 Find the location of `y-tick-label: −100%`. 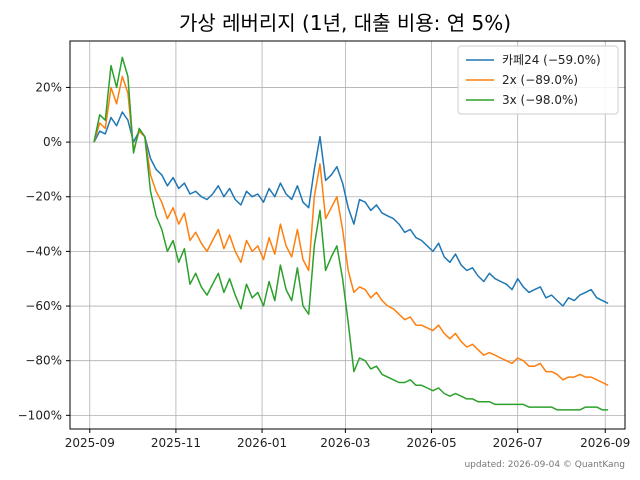

y-tick-label: −100% is located at coordinates (40, 415).